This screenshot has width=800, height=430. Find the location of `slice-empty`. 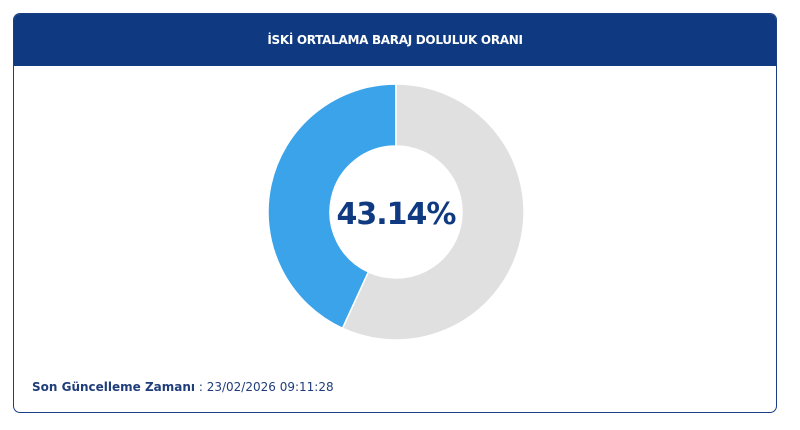

slice-empty is located at coordinates (433, 212).